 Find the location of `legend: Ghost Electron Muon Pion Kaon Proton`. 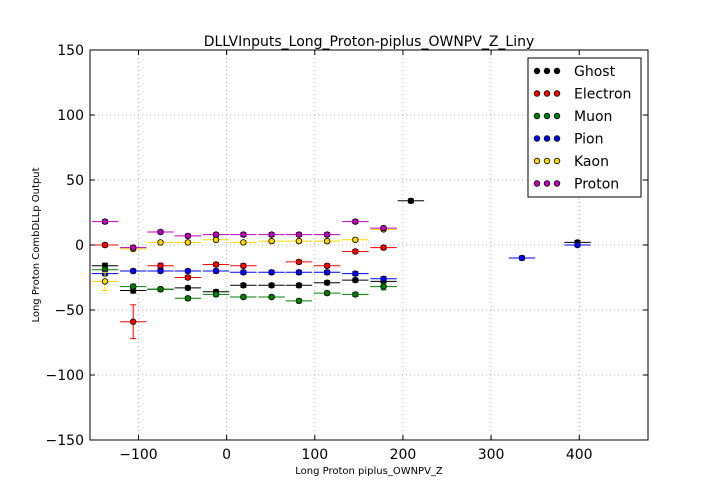

legend: Ghost Electron Muon Pion Kaon Proton is located at coordinates (584, 127).